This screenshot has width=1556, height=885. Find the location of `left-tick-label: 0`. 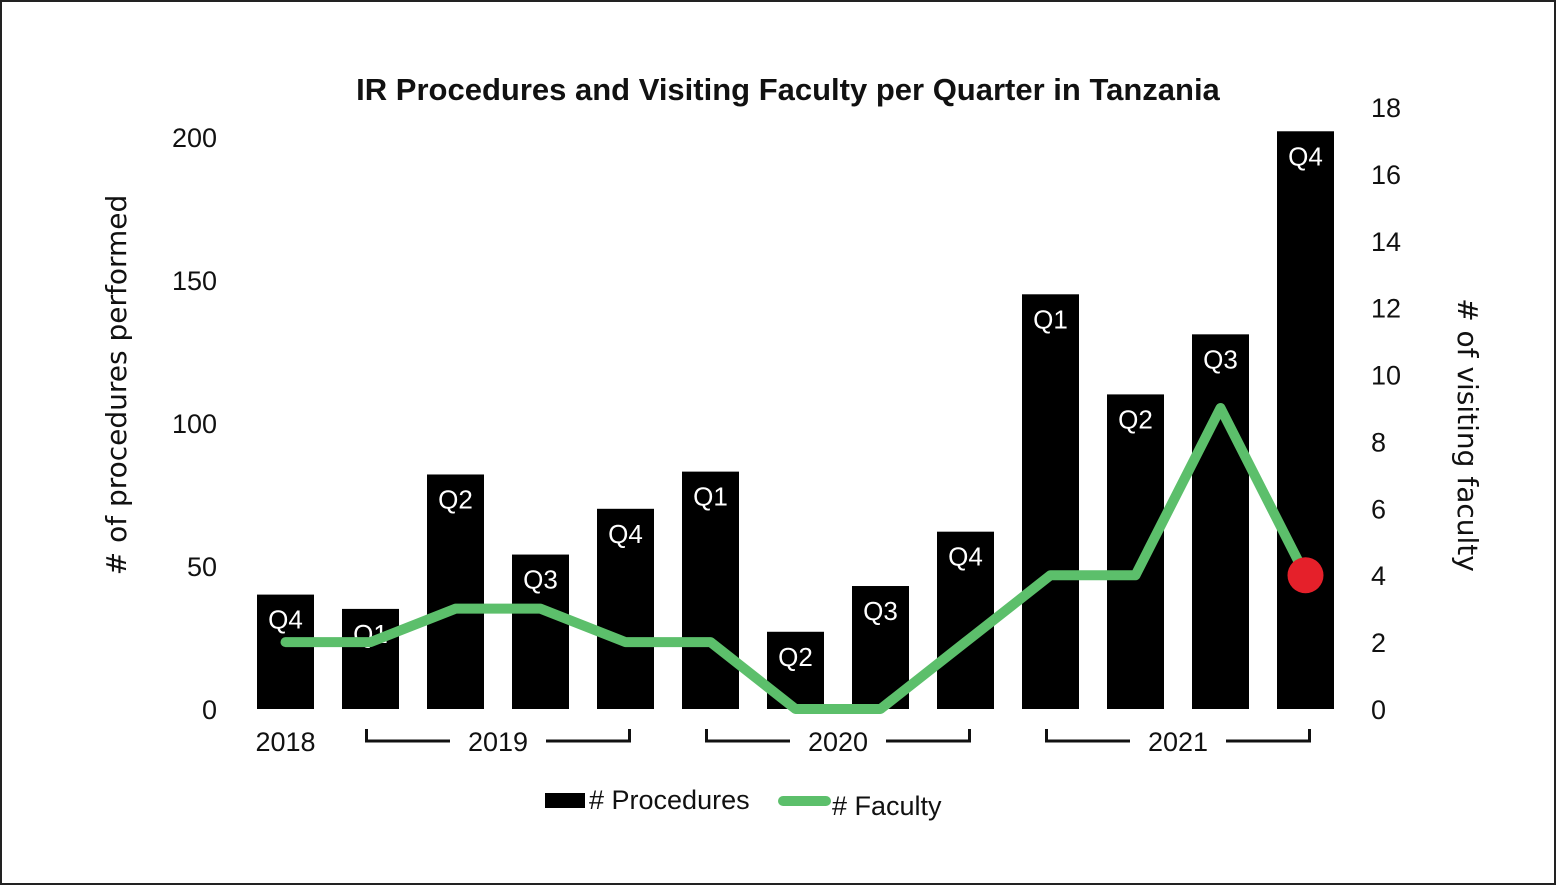

left-tick-label: 0 is located at coordinates (209, 710).